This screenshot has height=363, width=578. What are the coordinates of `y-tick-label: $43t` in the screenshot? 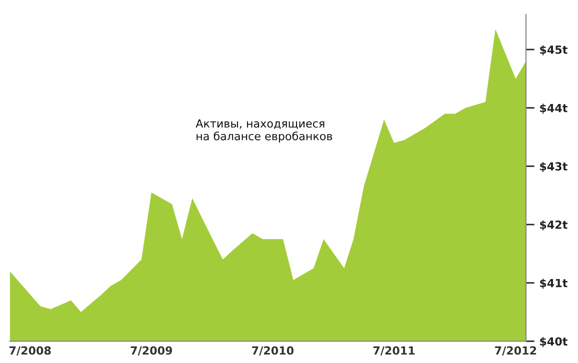 It's located at (554, 167).